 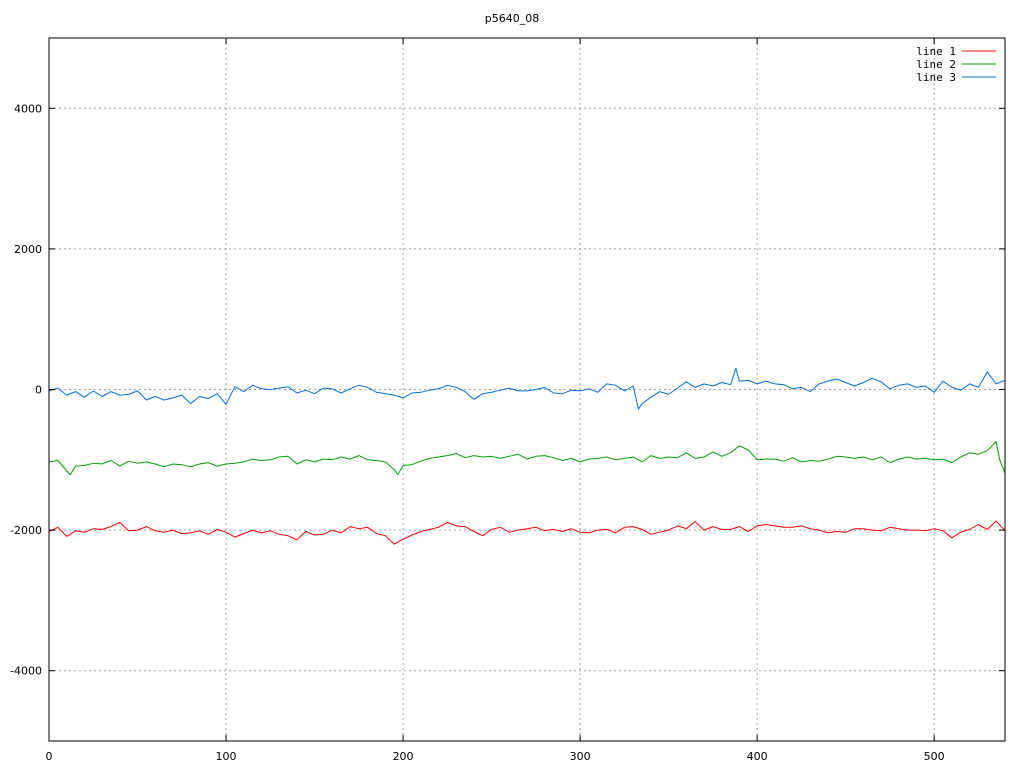 I want to click on y-tick-label: 2000, so click(x=28, y=249).